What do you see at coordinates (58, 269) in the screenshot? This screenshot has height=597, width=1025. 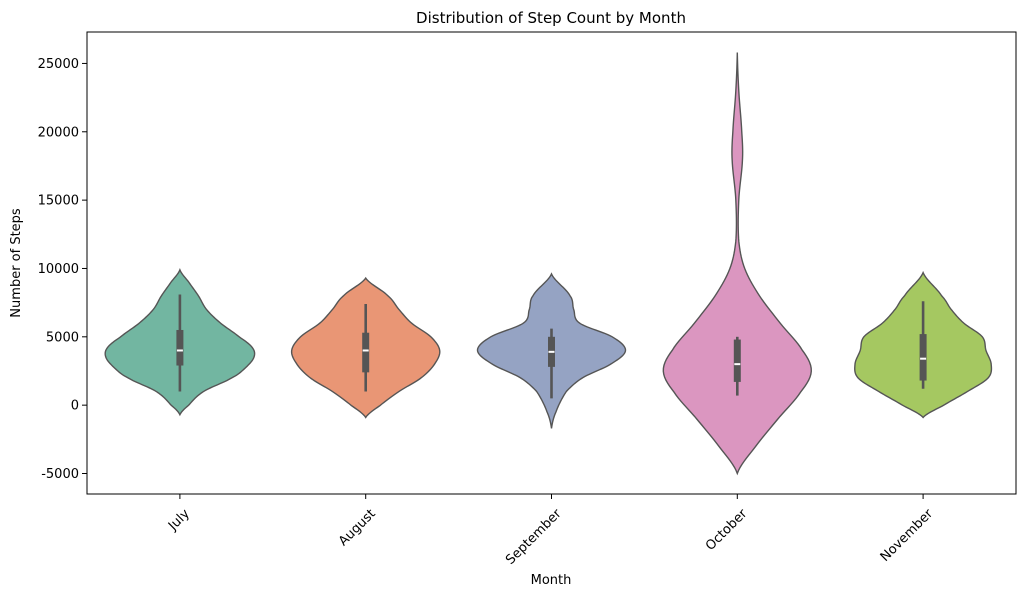 I see `y-tick-label: 10000` at bounding box center [58, 269].